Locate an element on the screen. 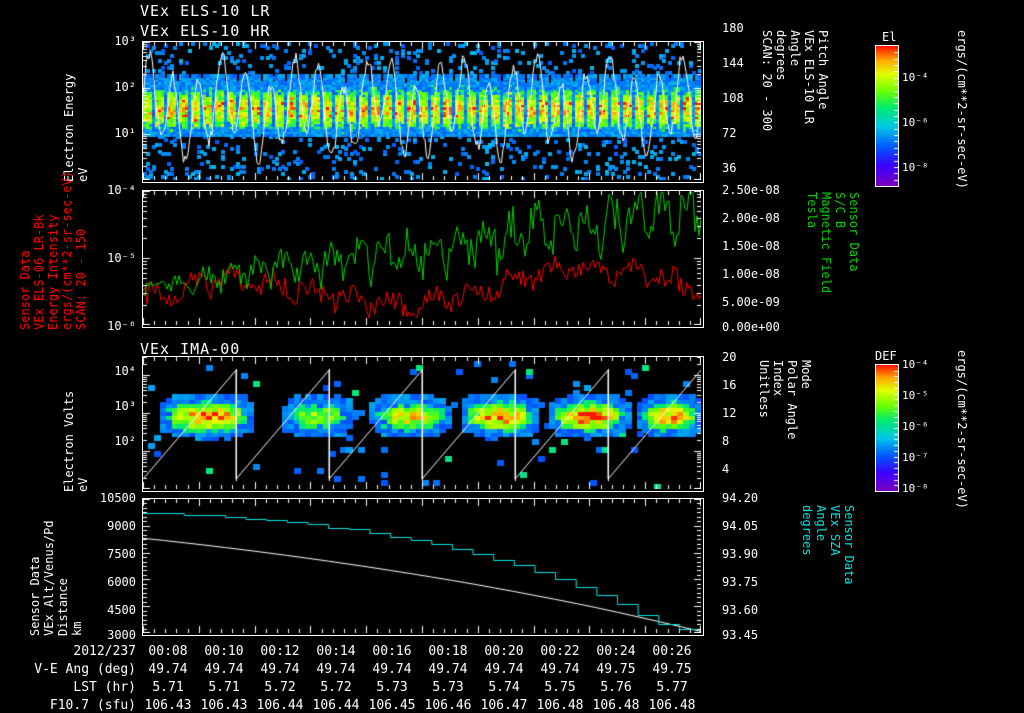 Image resolution: width=1024 pixels, height=713 pixels. panel3-rtick-0: 20 is located at coordinates (729, 357).